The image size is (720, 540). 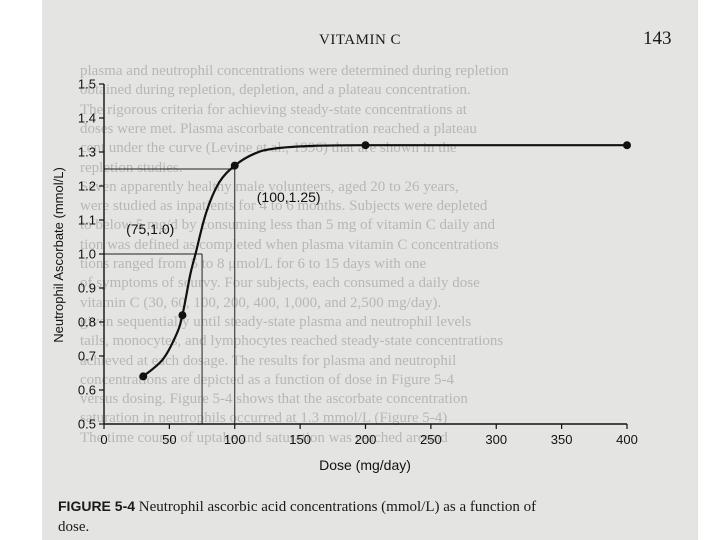 I want to click on annotations: (75,1.0) (100,1.25), so click(x=223, y=213).